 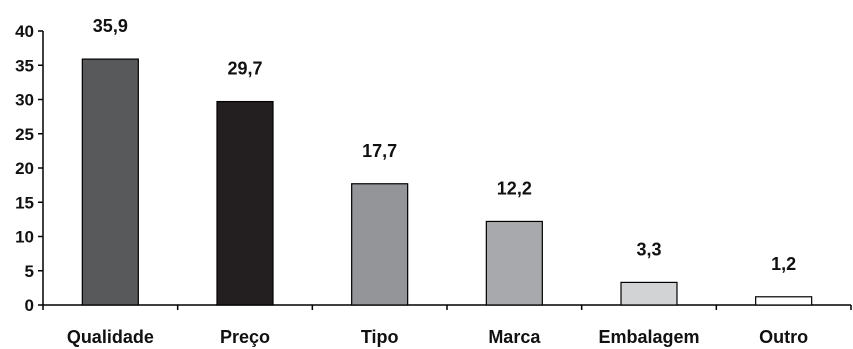 What do you see at coordinates (245, 203) in the screenshot?
I see `bar-preco` at bounding box center [245, 203].